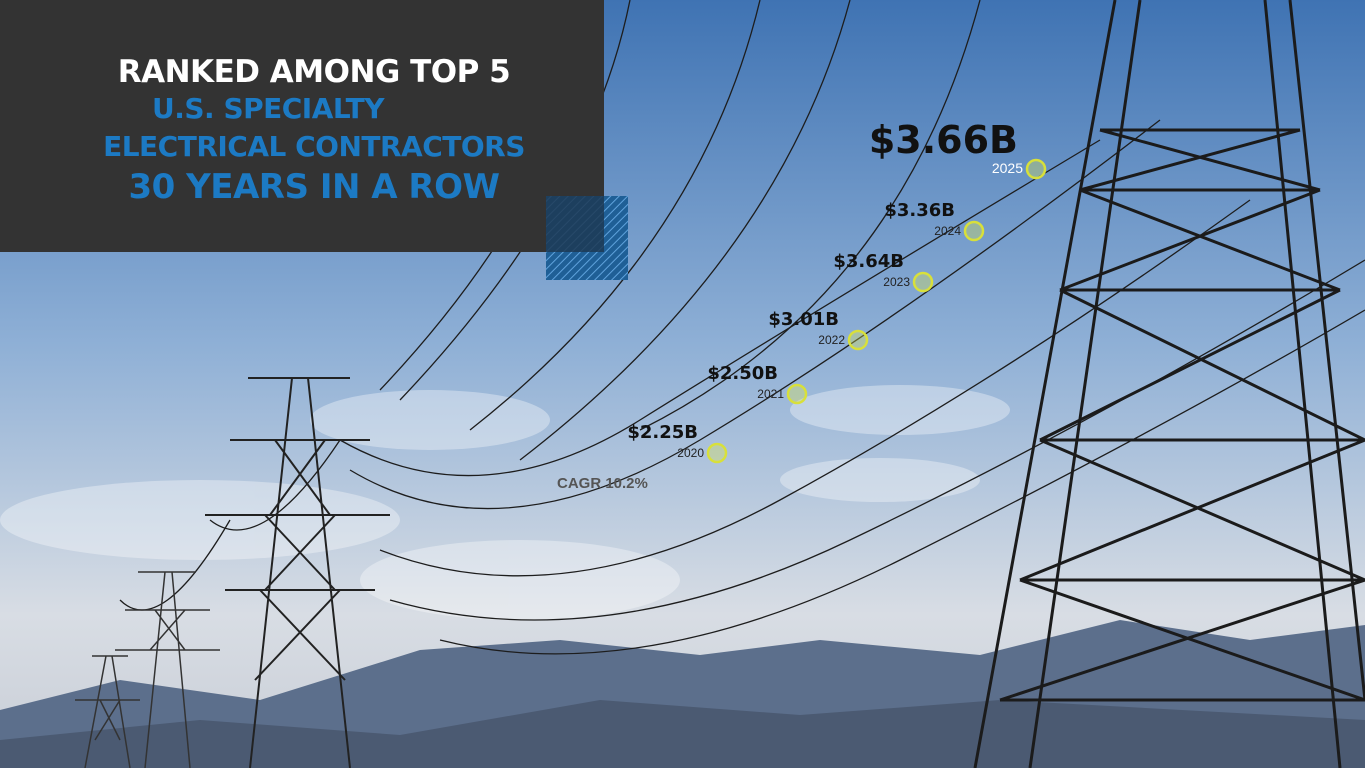  Describe the element at coordinates (947, 231) in the screenshot. I see `year-label: 2024` at that location.